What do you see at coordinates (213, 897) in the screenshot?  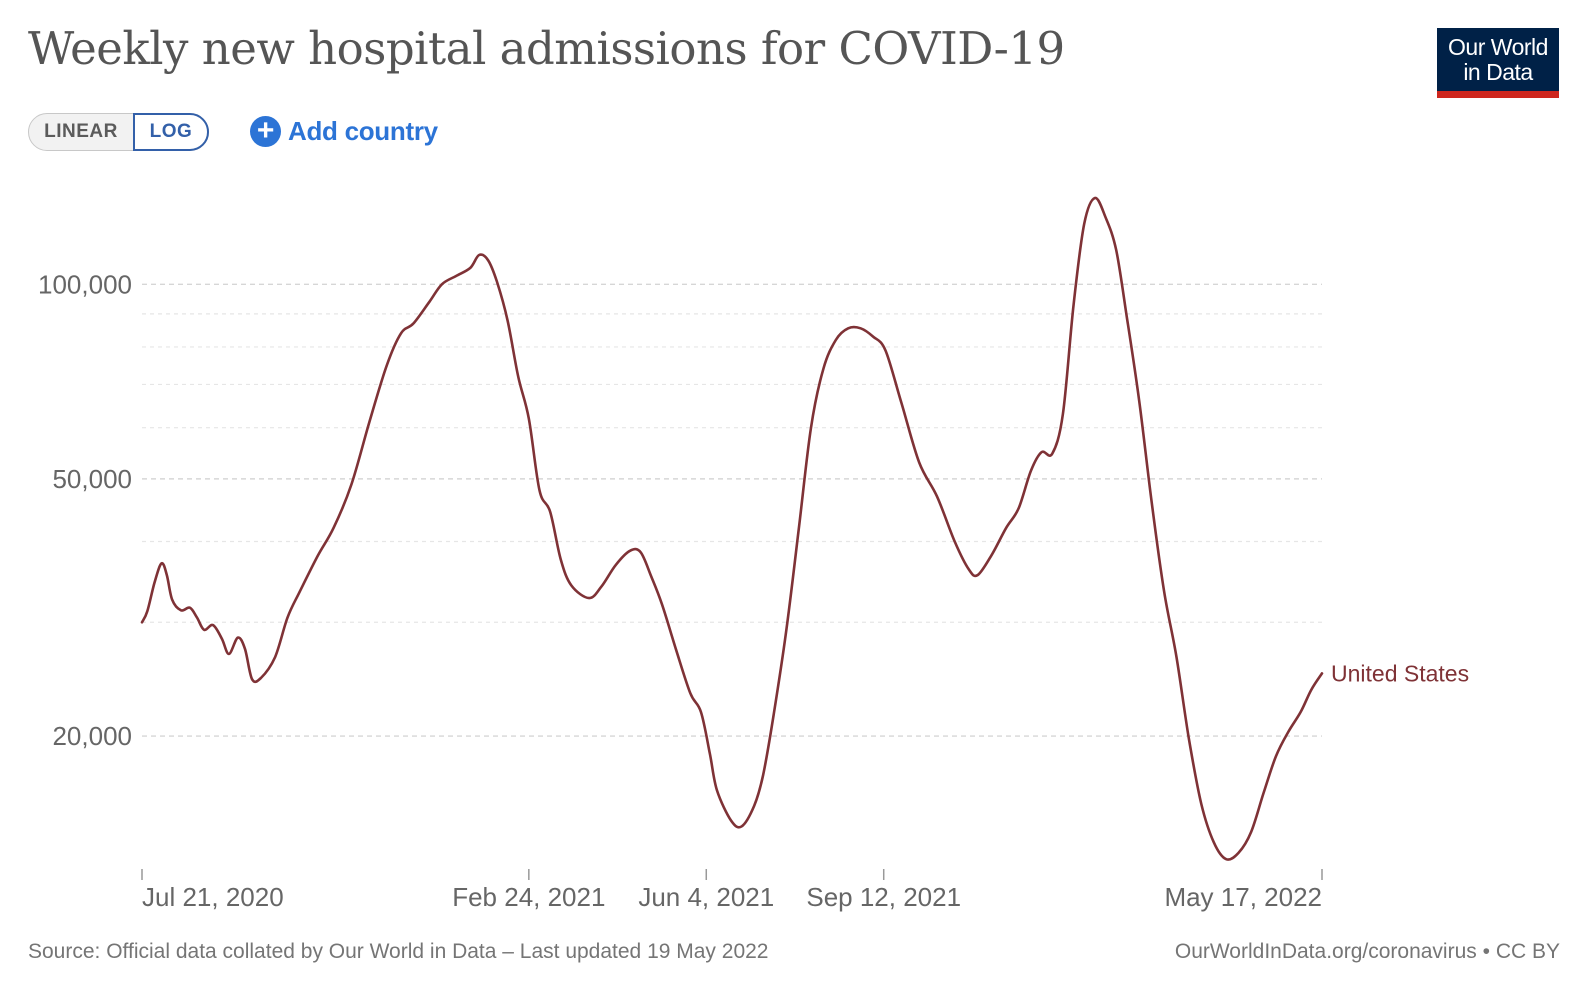 I see `x-tick-label: Jul 21, 2020` at bounding box center [213, 897].